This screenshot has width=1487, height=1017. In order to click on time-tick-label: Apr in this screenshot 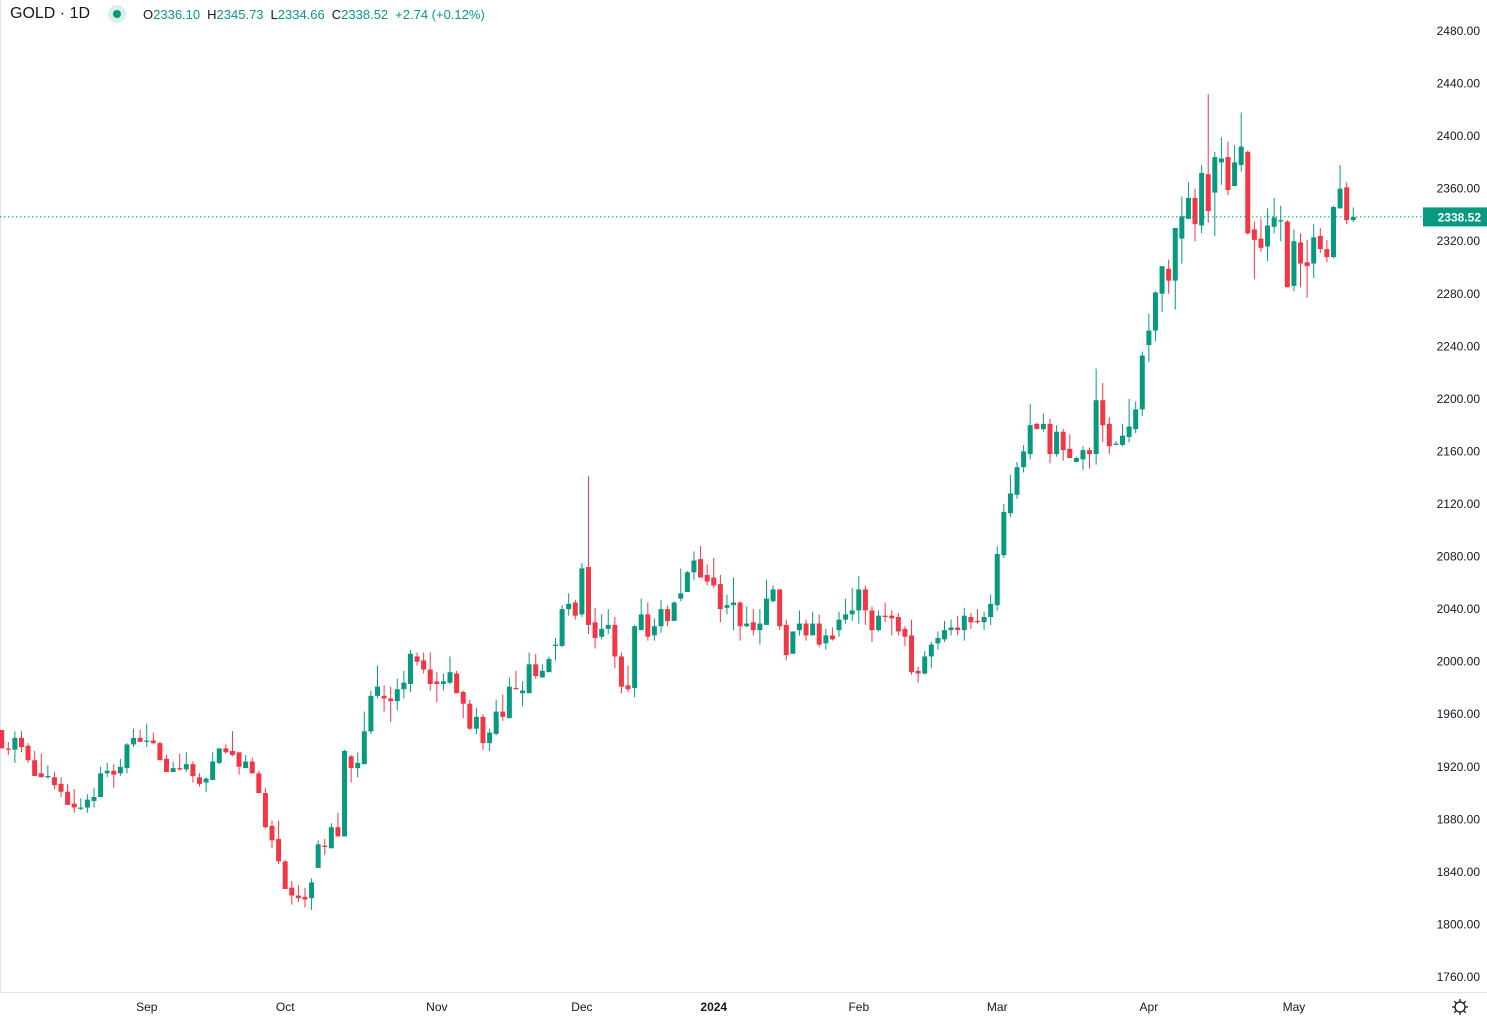, I will do `click(1149, 1007)`.